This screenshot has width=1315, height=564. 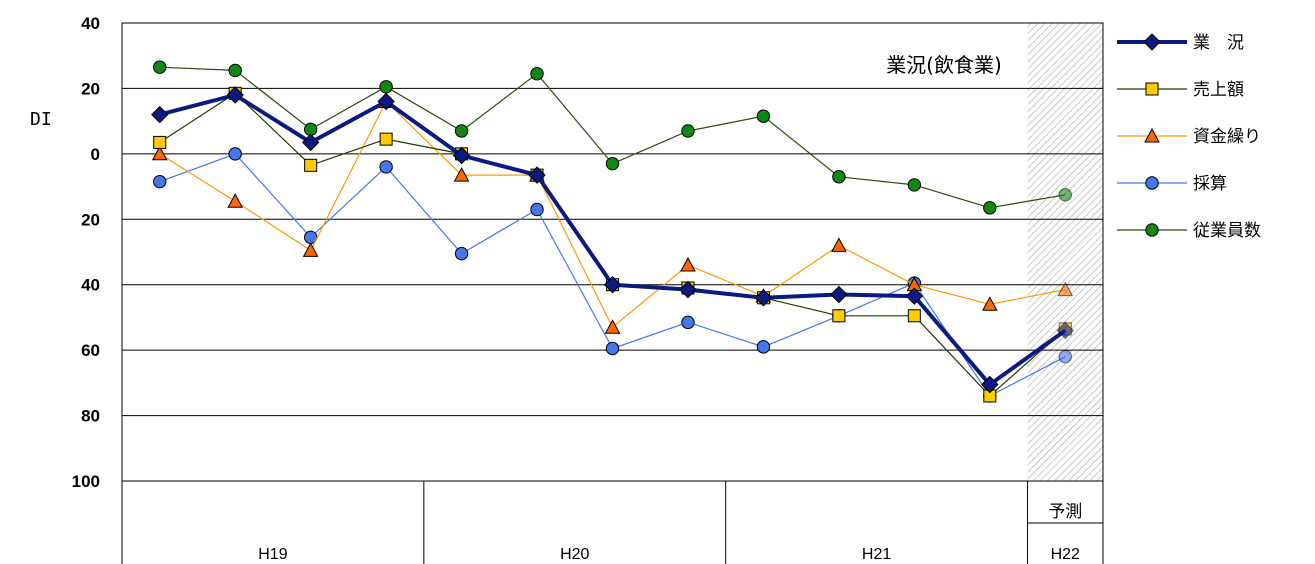 I want to click on chart-title: 業況(飲食業), so click(x=944, y=65).